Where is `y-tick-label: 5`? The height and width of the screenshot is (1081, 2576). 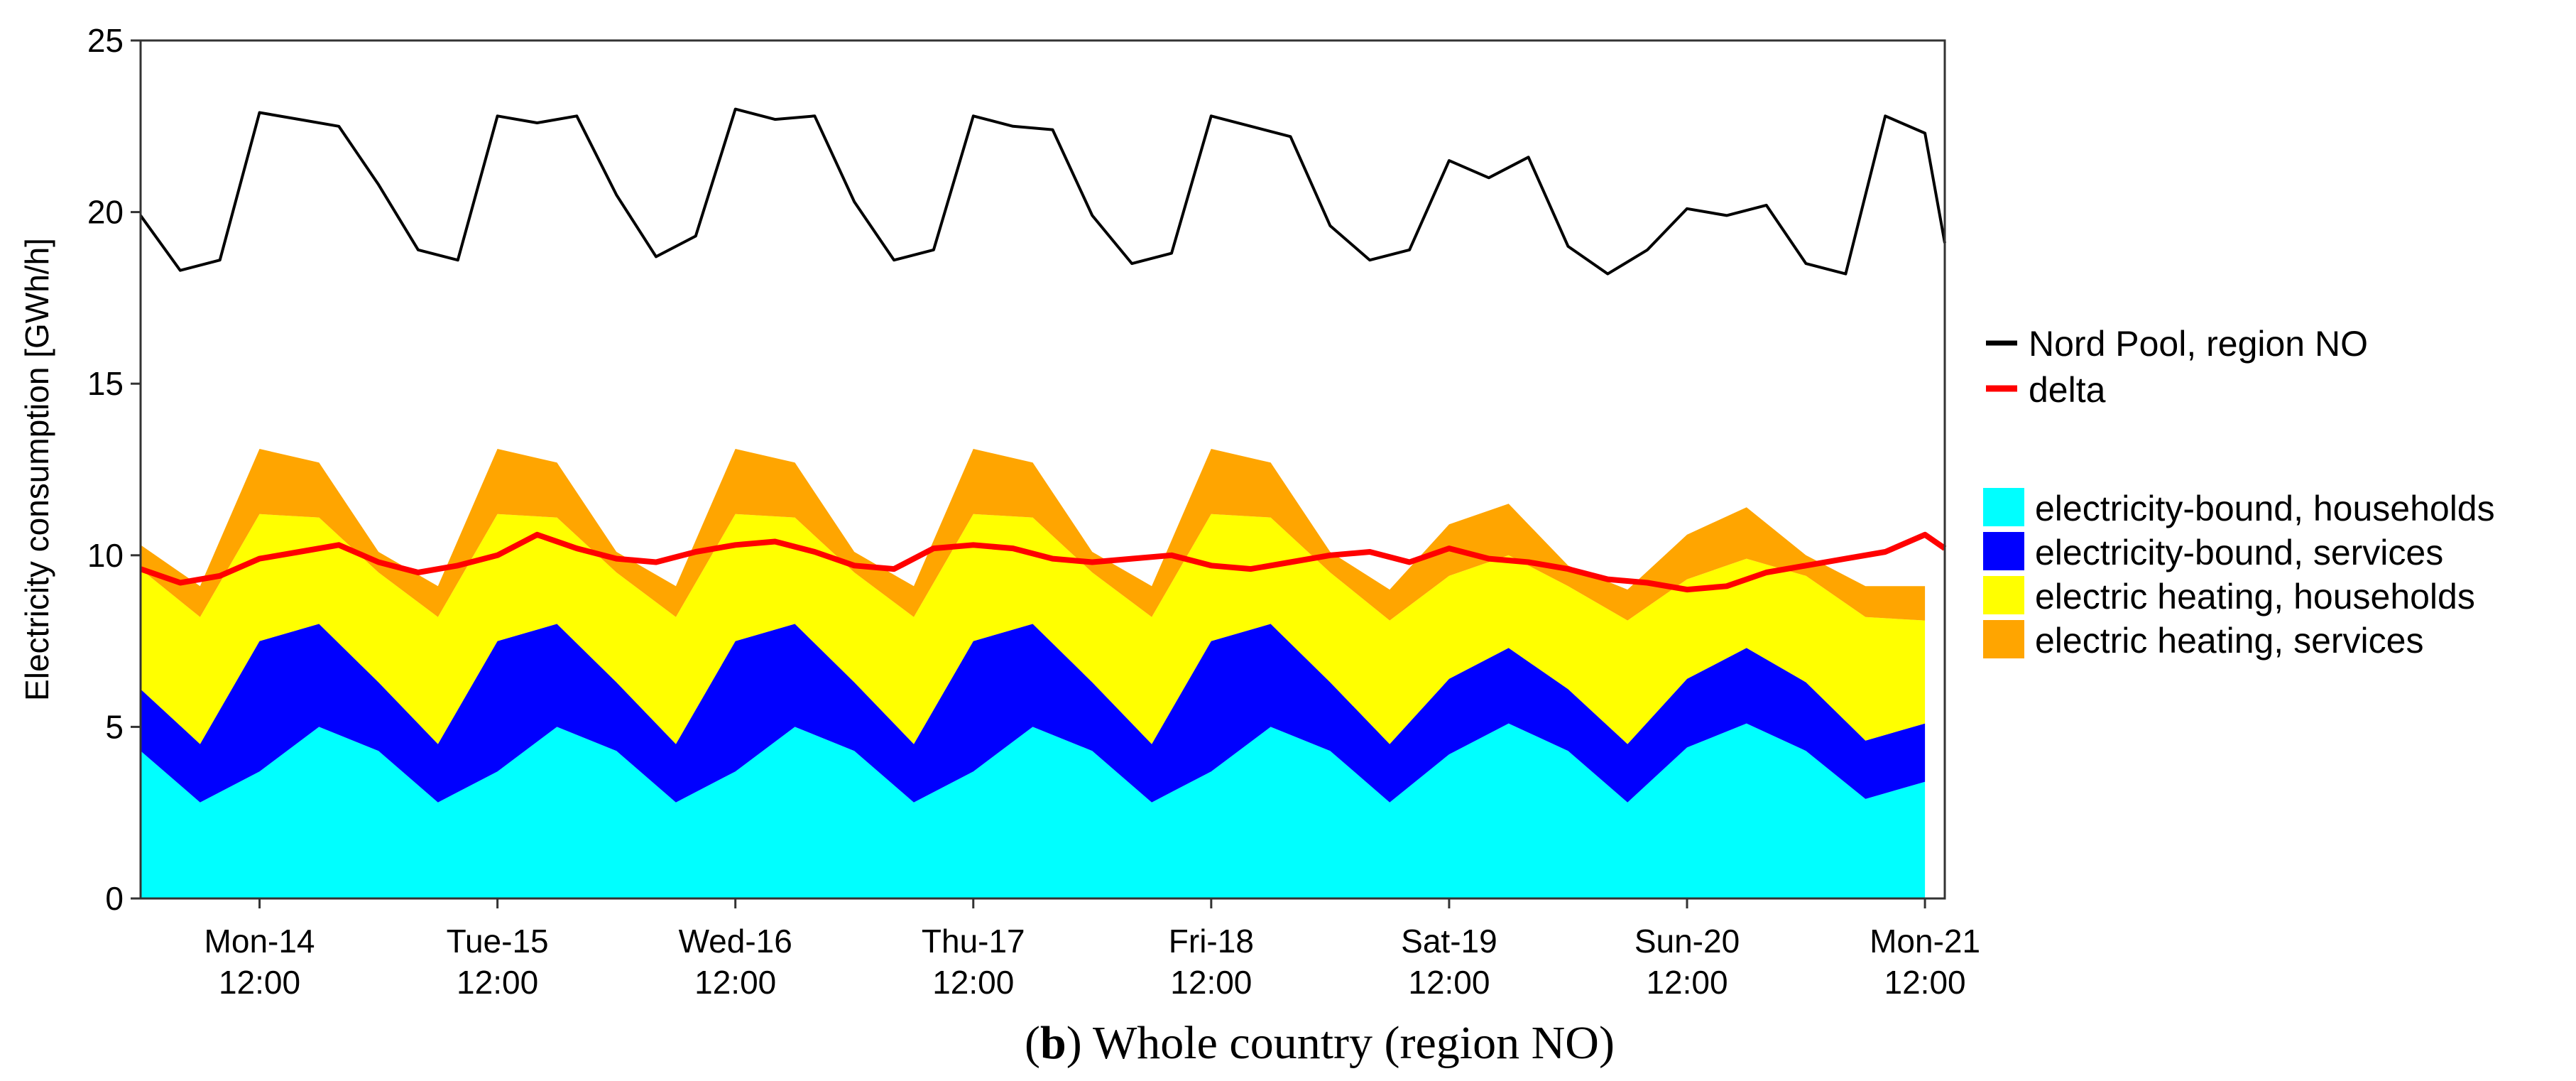
y-tick-label: 5 is located at coordinates (114, 726).